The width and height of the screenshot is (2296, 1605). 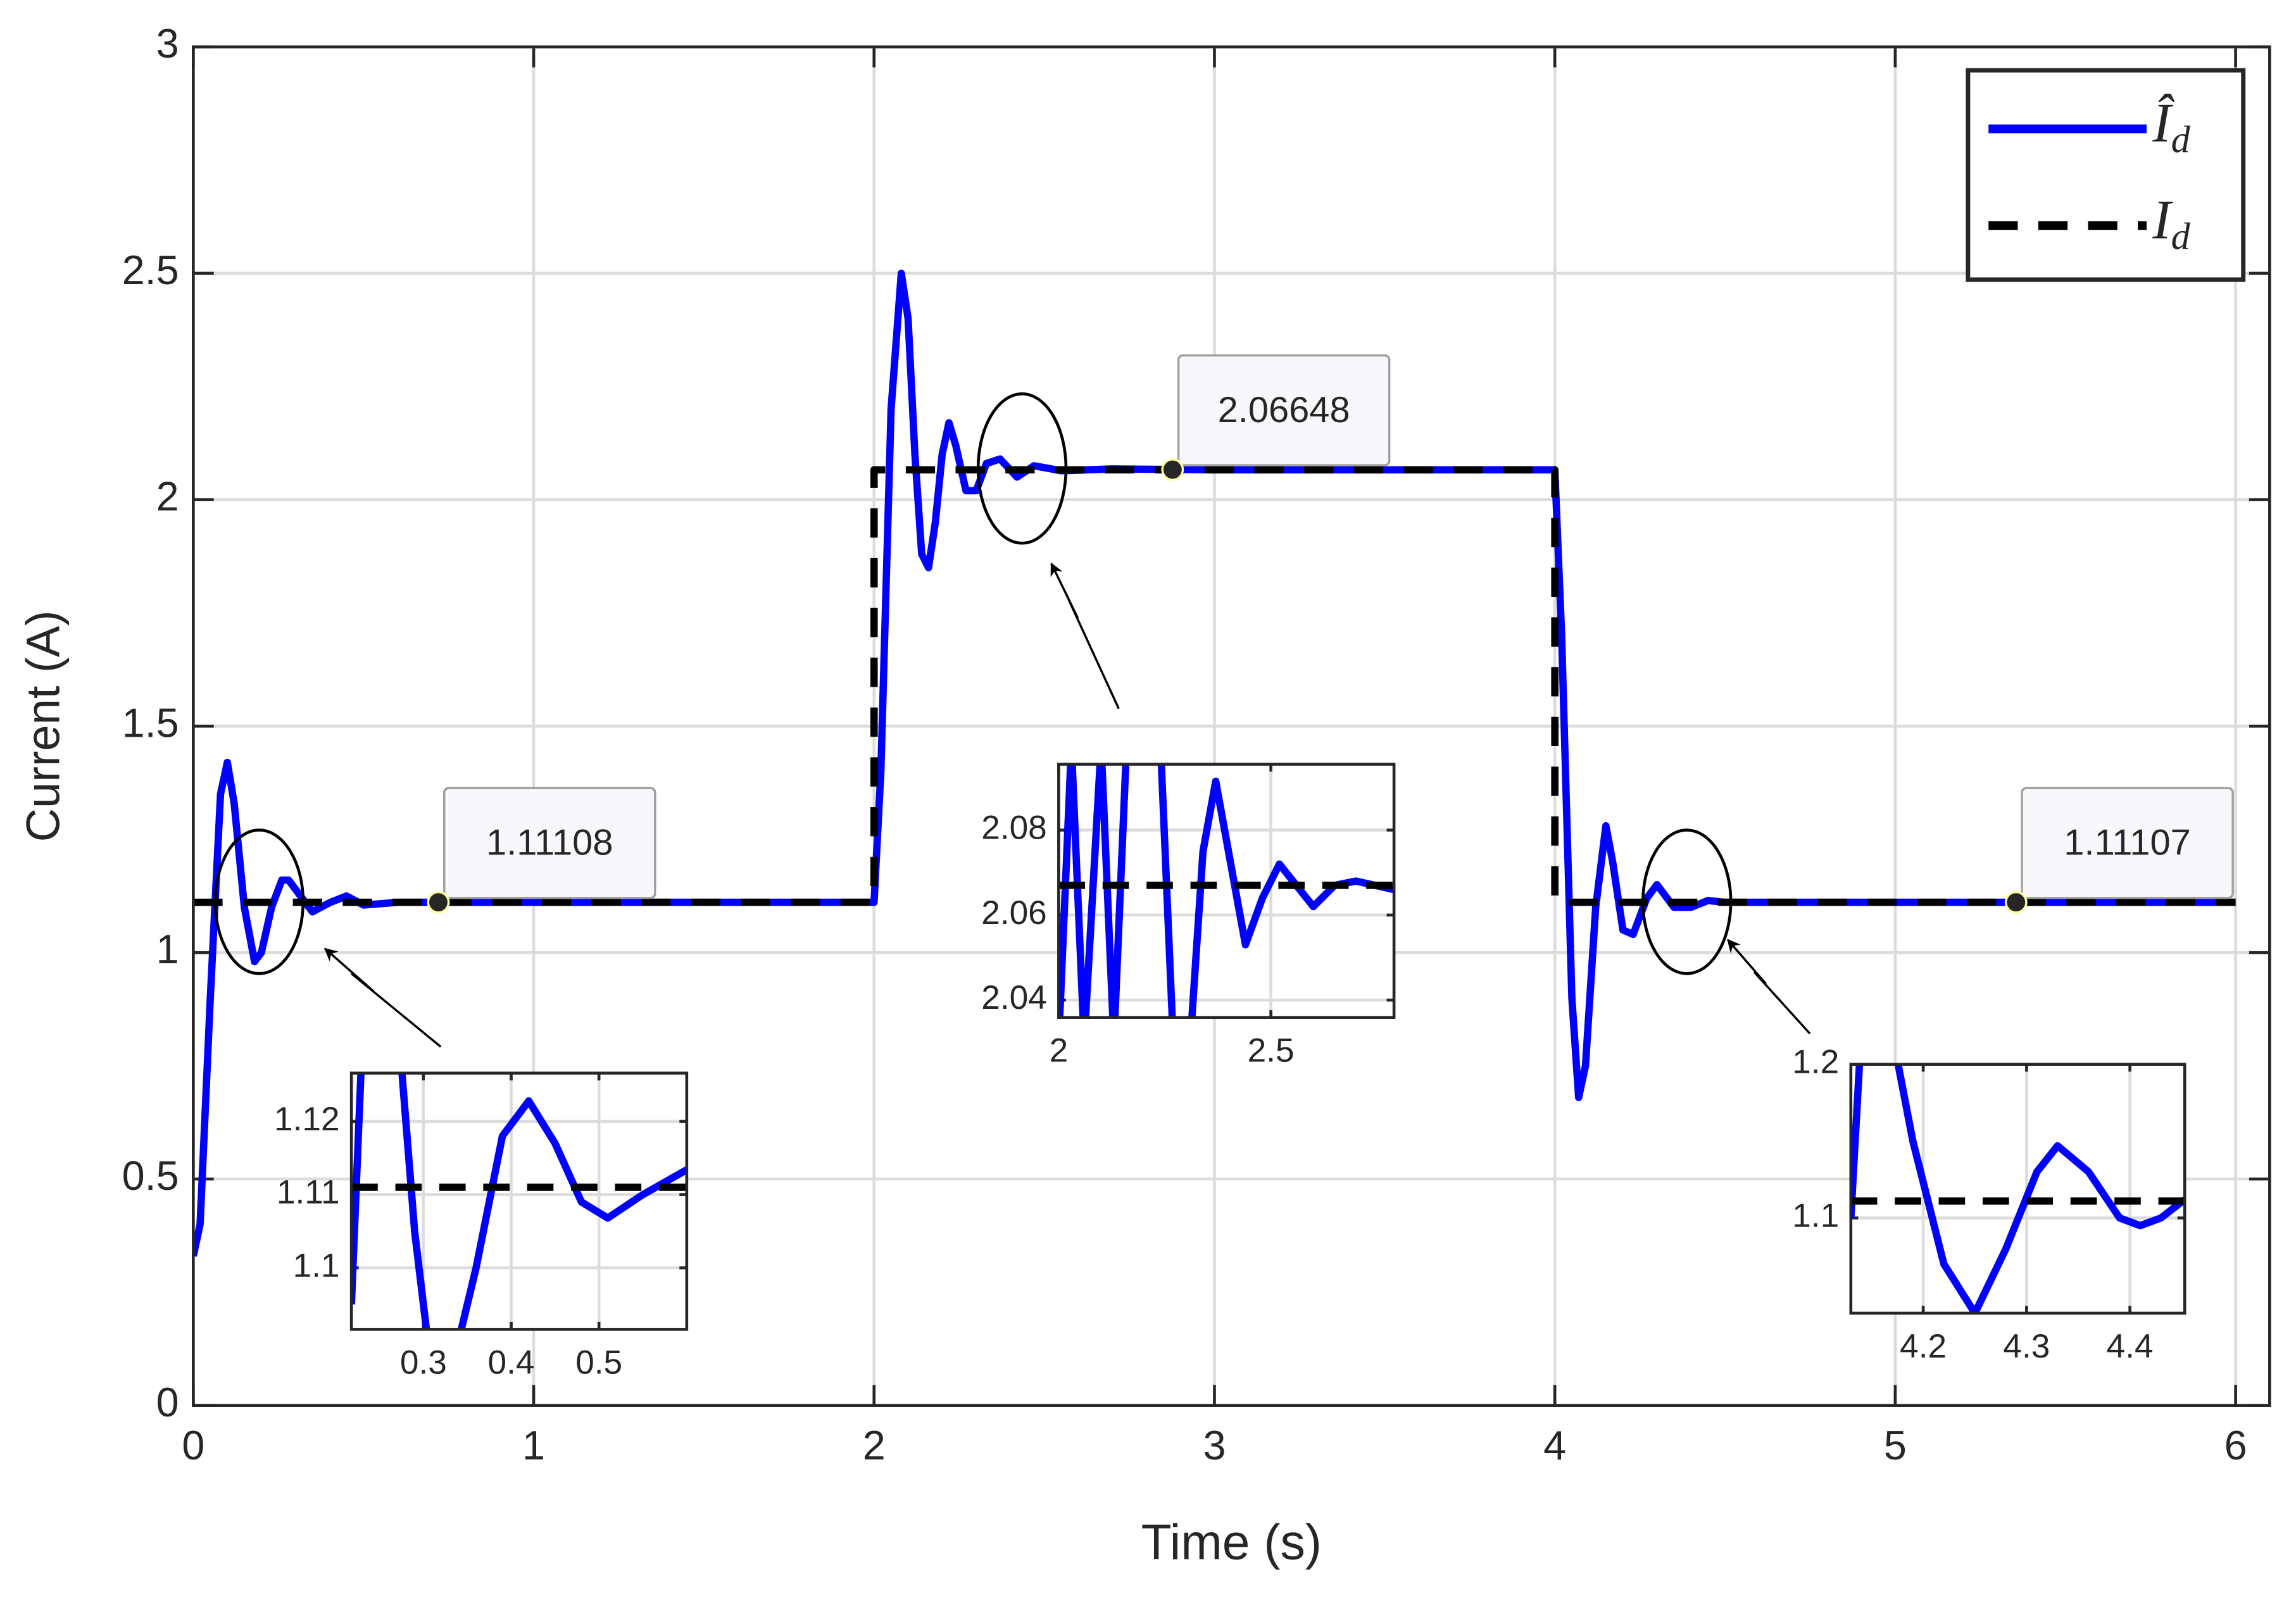 What do you see at coordinates (307, 1119) in the screenshot?
I see `y-tick-label: 1.12` at bounding box center [307, 1119].